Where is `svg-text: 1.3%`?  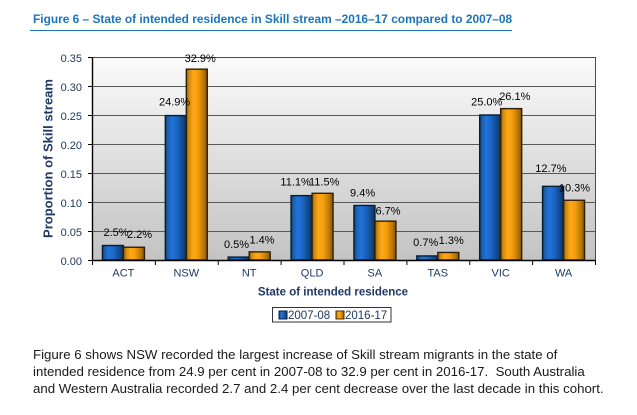 svg-text: 1.3% is located at coordinates (451, 241).